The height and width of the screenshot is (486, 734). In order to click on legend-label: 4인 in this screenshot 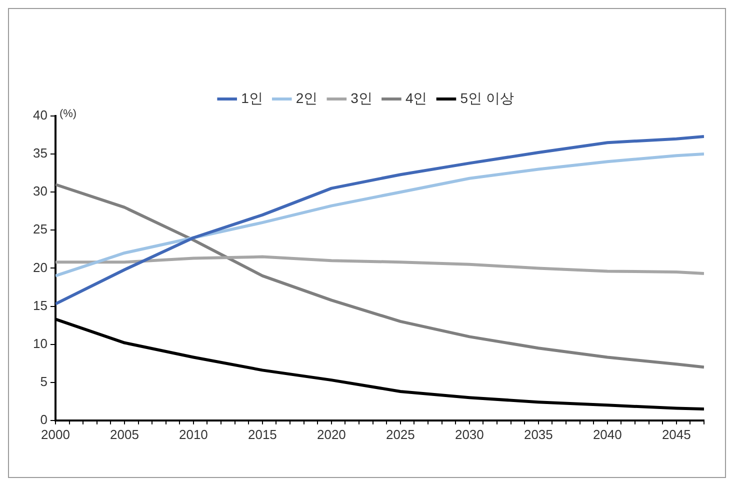, I will do `click(416, 98)`.